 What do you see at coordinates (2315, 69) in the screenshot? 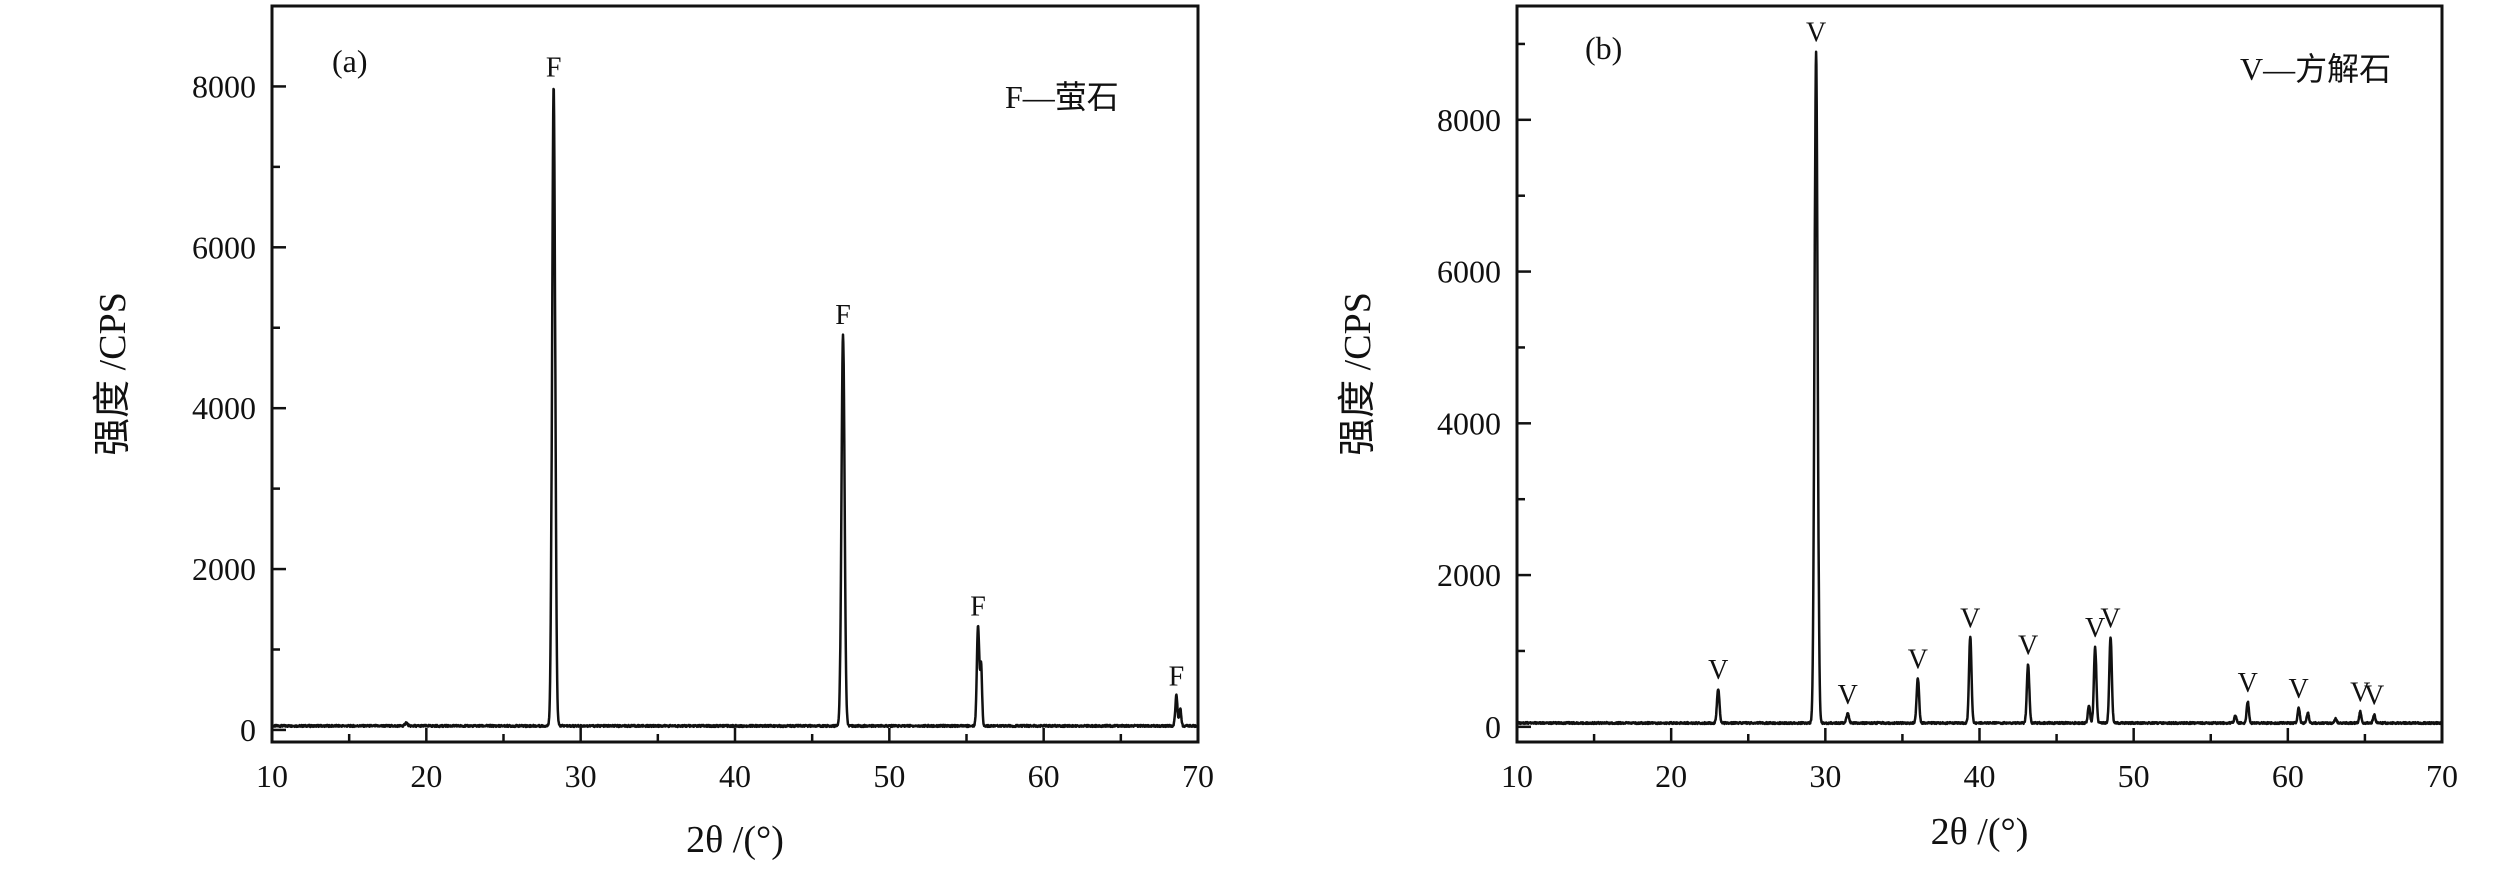
I see `legend-text: V—方解石` at bounding box center [2315, 69].